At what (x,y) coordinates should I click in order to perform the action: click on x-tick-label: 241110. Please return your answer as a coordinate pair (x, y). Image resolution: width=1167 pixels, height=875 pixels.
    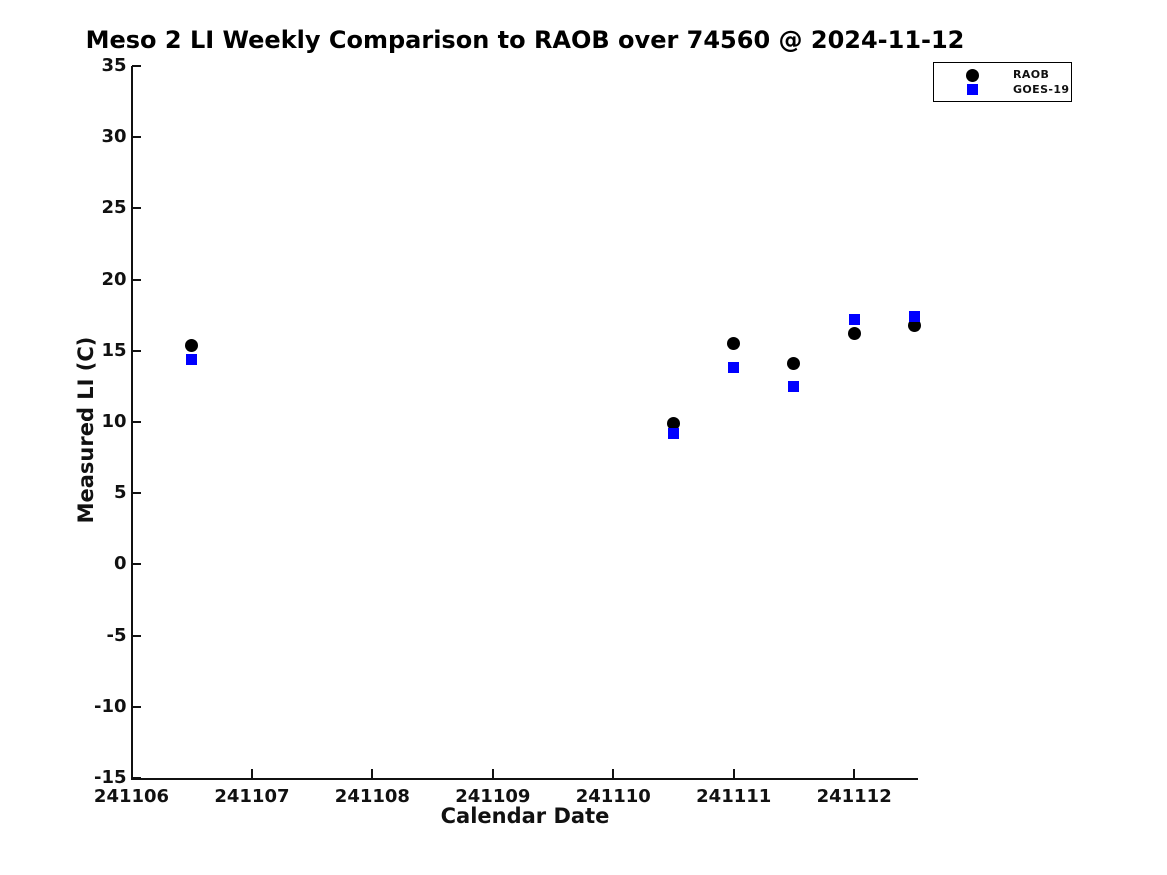
    Looking at the image, I should click on (613, 796).